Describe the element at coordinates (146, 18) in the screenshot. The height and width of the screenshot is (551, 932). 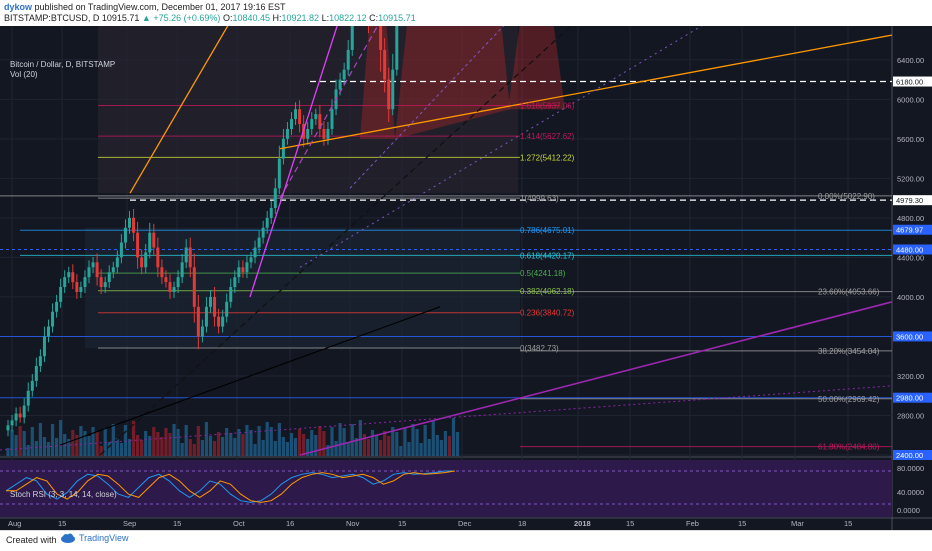
I see `up-arrow-icon: ▲` at that location.